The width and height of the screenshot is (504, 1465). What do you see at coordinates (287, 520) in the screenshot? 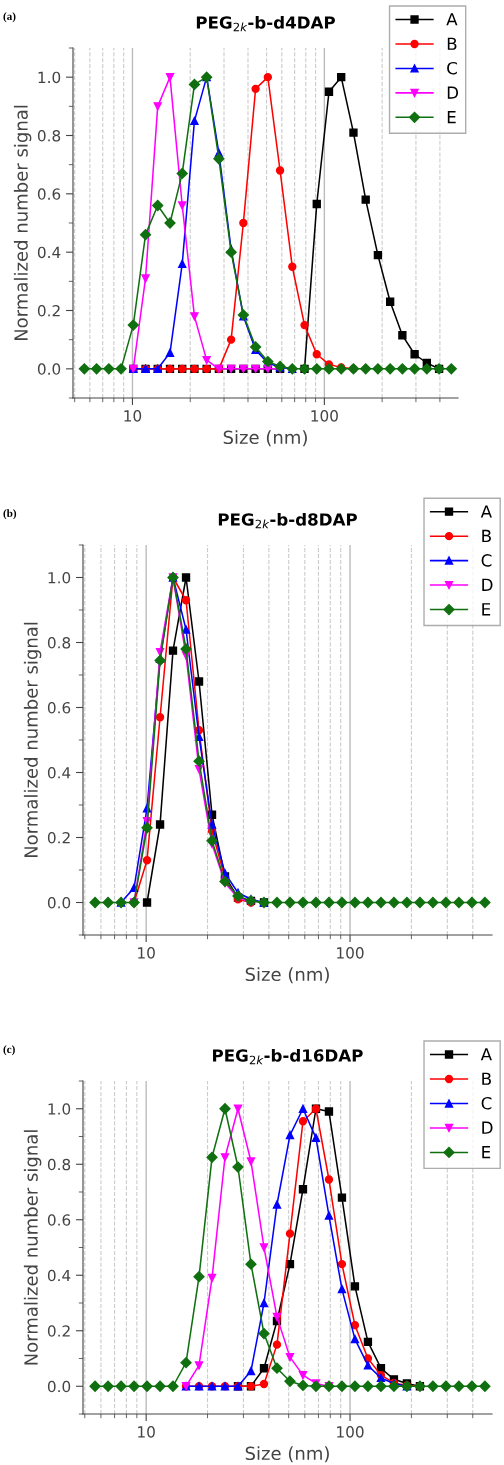
I see `chart-title: PEG$_{2k}$-b-d8DAP` at bounding box center [287, 520].